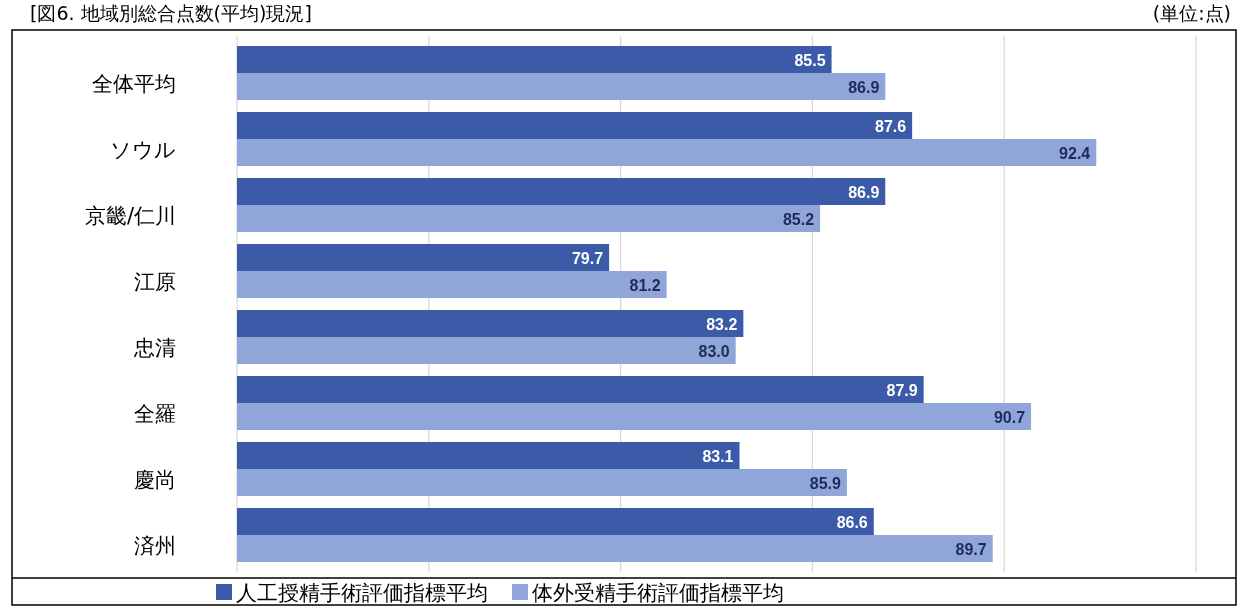 Image resolution: width=1237 pixels, height=606 pixels. I want to click on data-label: 85.2, so click(798, 219).